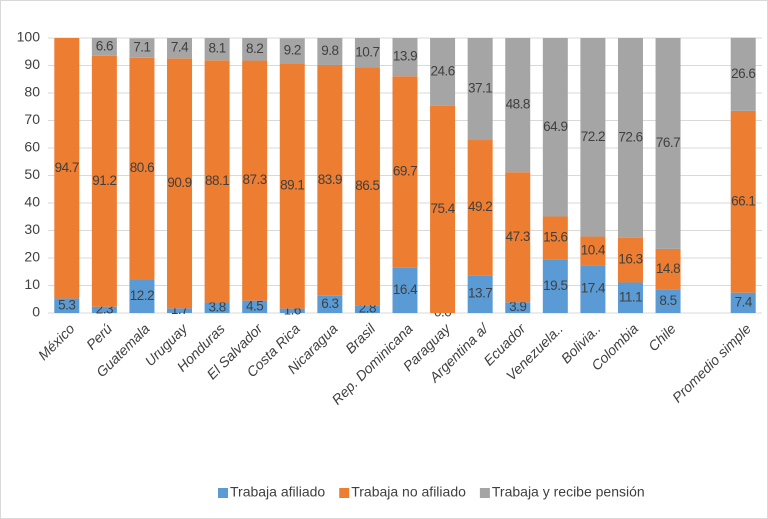 This screenshot has width=768, height=519. Describe the element at coordinates (32, 284) in the screenshot. I see `y-tick-label: 10` at that location.